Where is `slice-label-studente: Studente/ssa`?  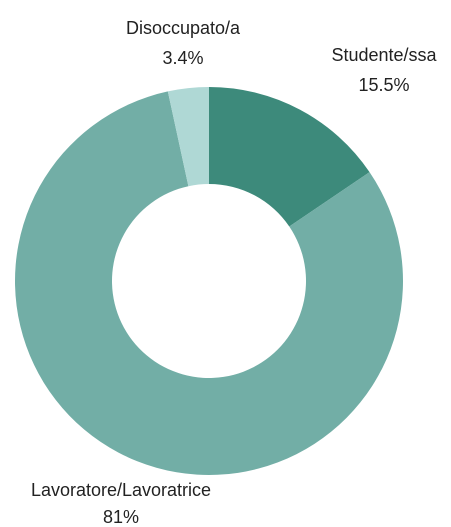 slice-label-studente: Studente/ssa is located at coordinates (384, 55).